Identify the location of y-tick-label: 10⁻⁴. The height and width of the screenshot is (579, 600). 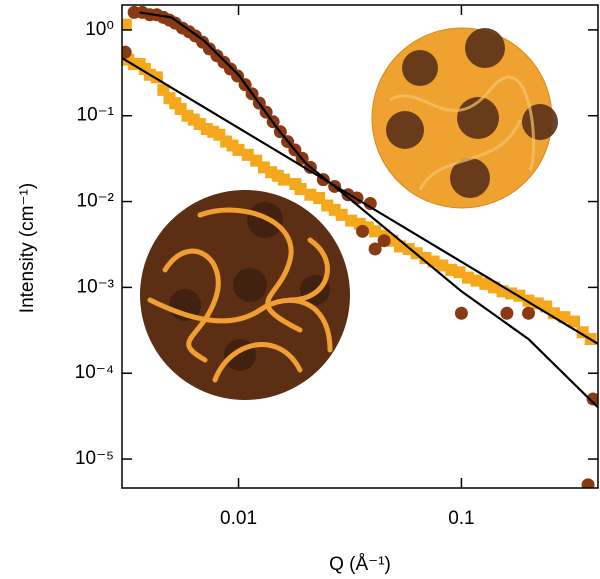
(94, 372).